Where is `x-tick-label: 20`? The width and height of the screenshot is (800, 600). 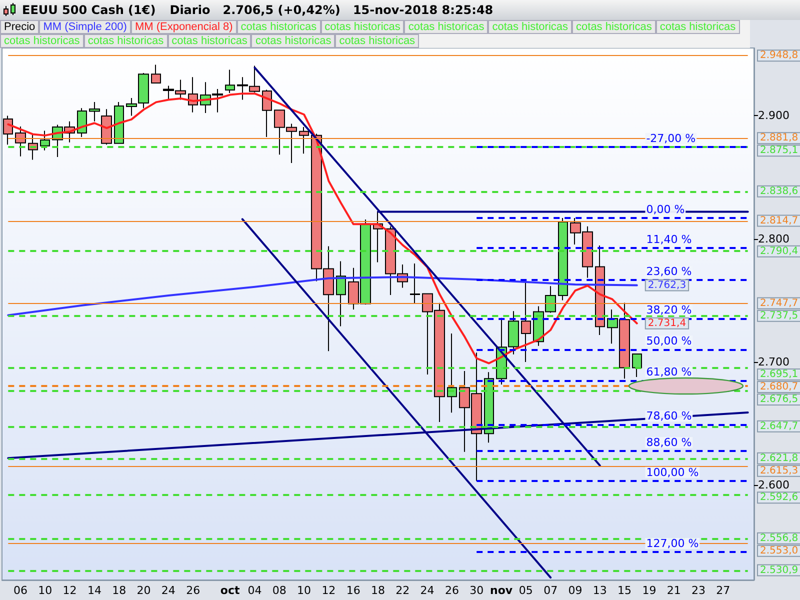 x-tick-label: 20 is located at coordinates (143, 590).